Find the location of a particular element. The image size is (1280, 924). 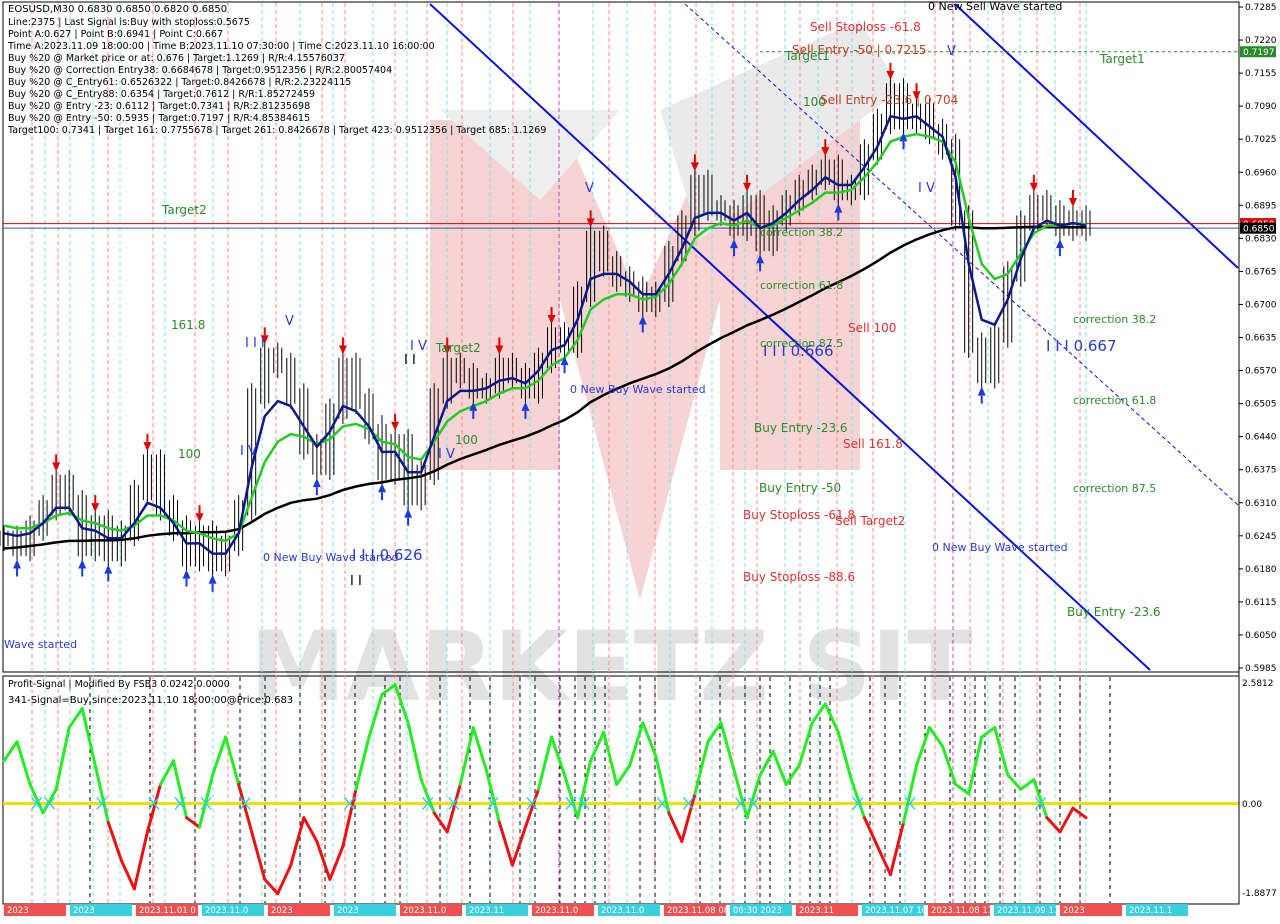

annotation-target2-mid: Target2 is located at coordinates (458, 348).